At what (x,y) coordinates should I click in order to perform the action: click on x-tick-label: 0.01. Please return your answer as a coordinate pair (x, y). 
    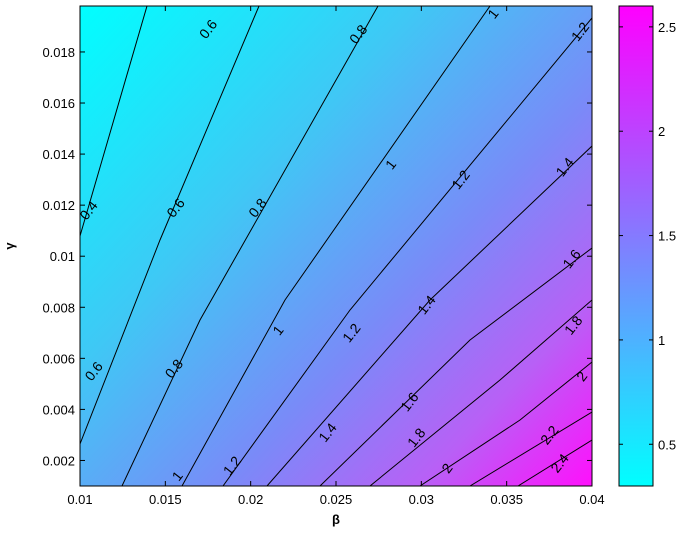
    Looking at the image, I should click on (79, 499).